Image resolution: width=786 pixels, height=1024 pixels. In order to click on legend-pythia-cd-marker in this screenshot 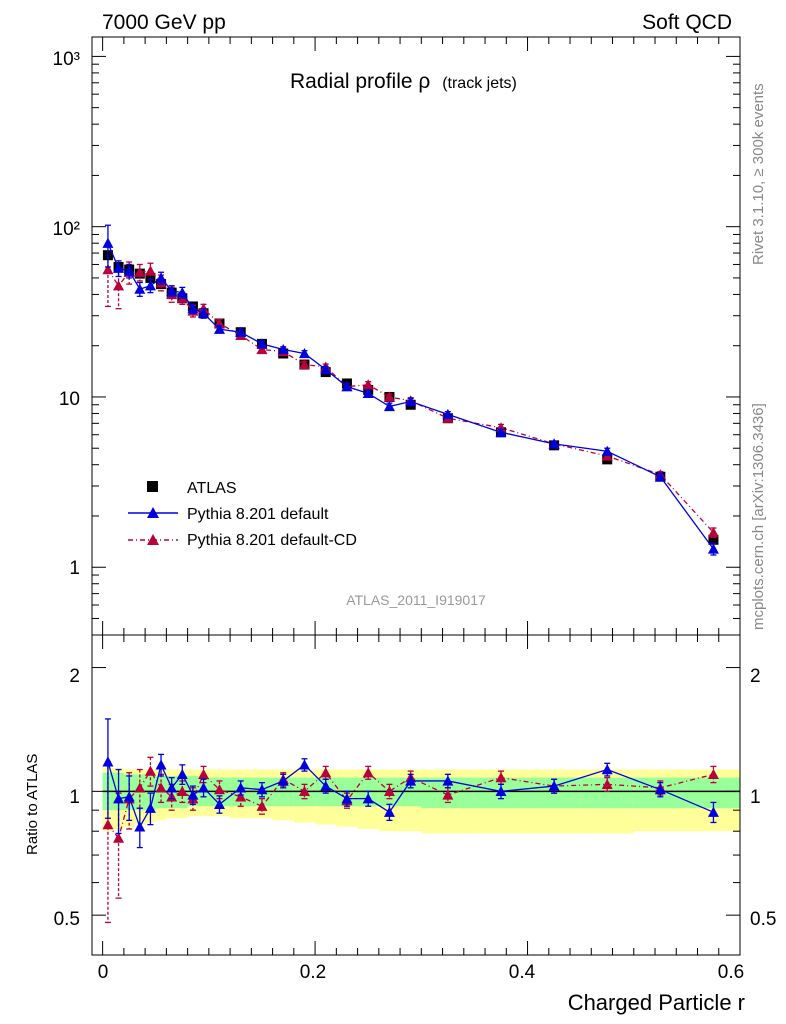, I will do `click(153, 539)`.